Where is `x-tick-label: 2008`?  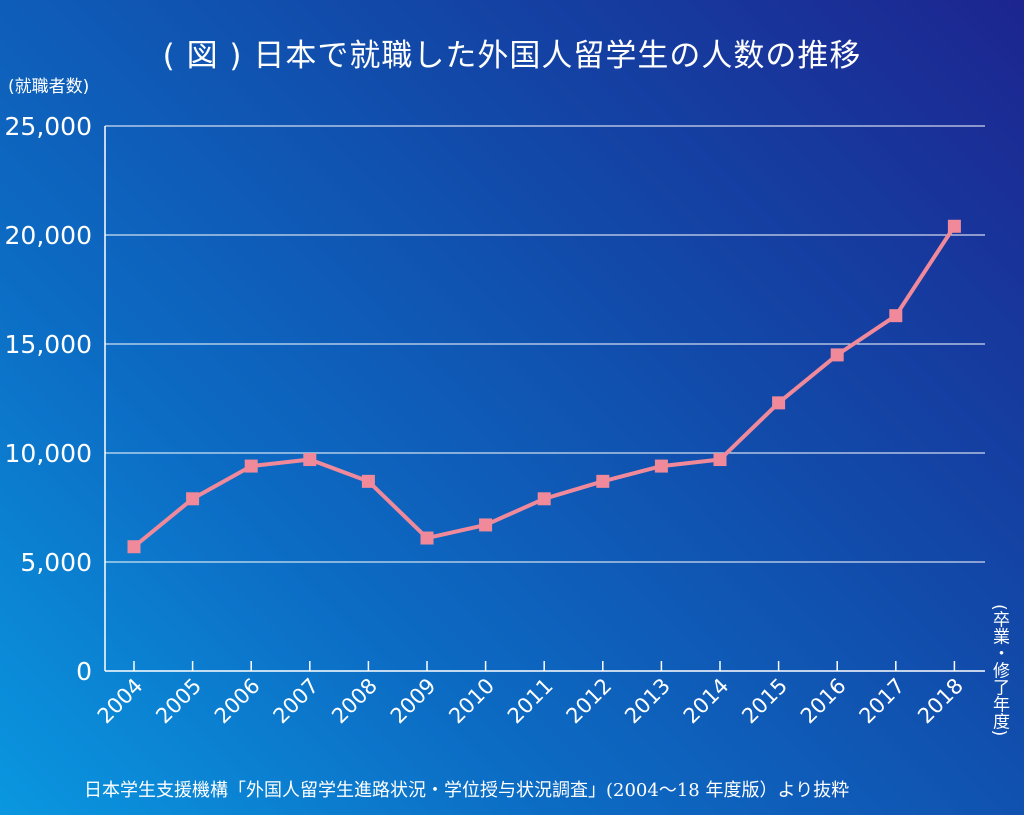 x-tick-label: 2008 is located at coordinates (354, 701).